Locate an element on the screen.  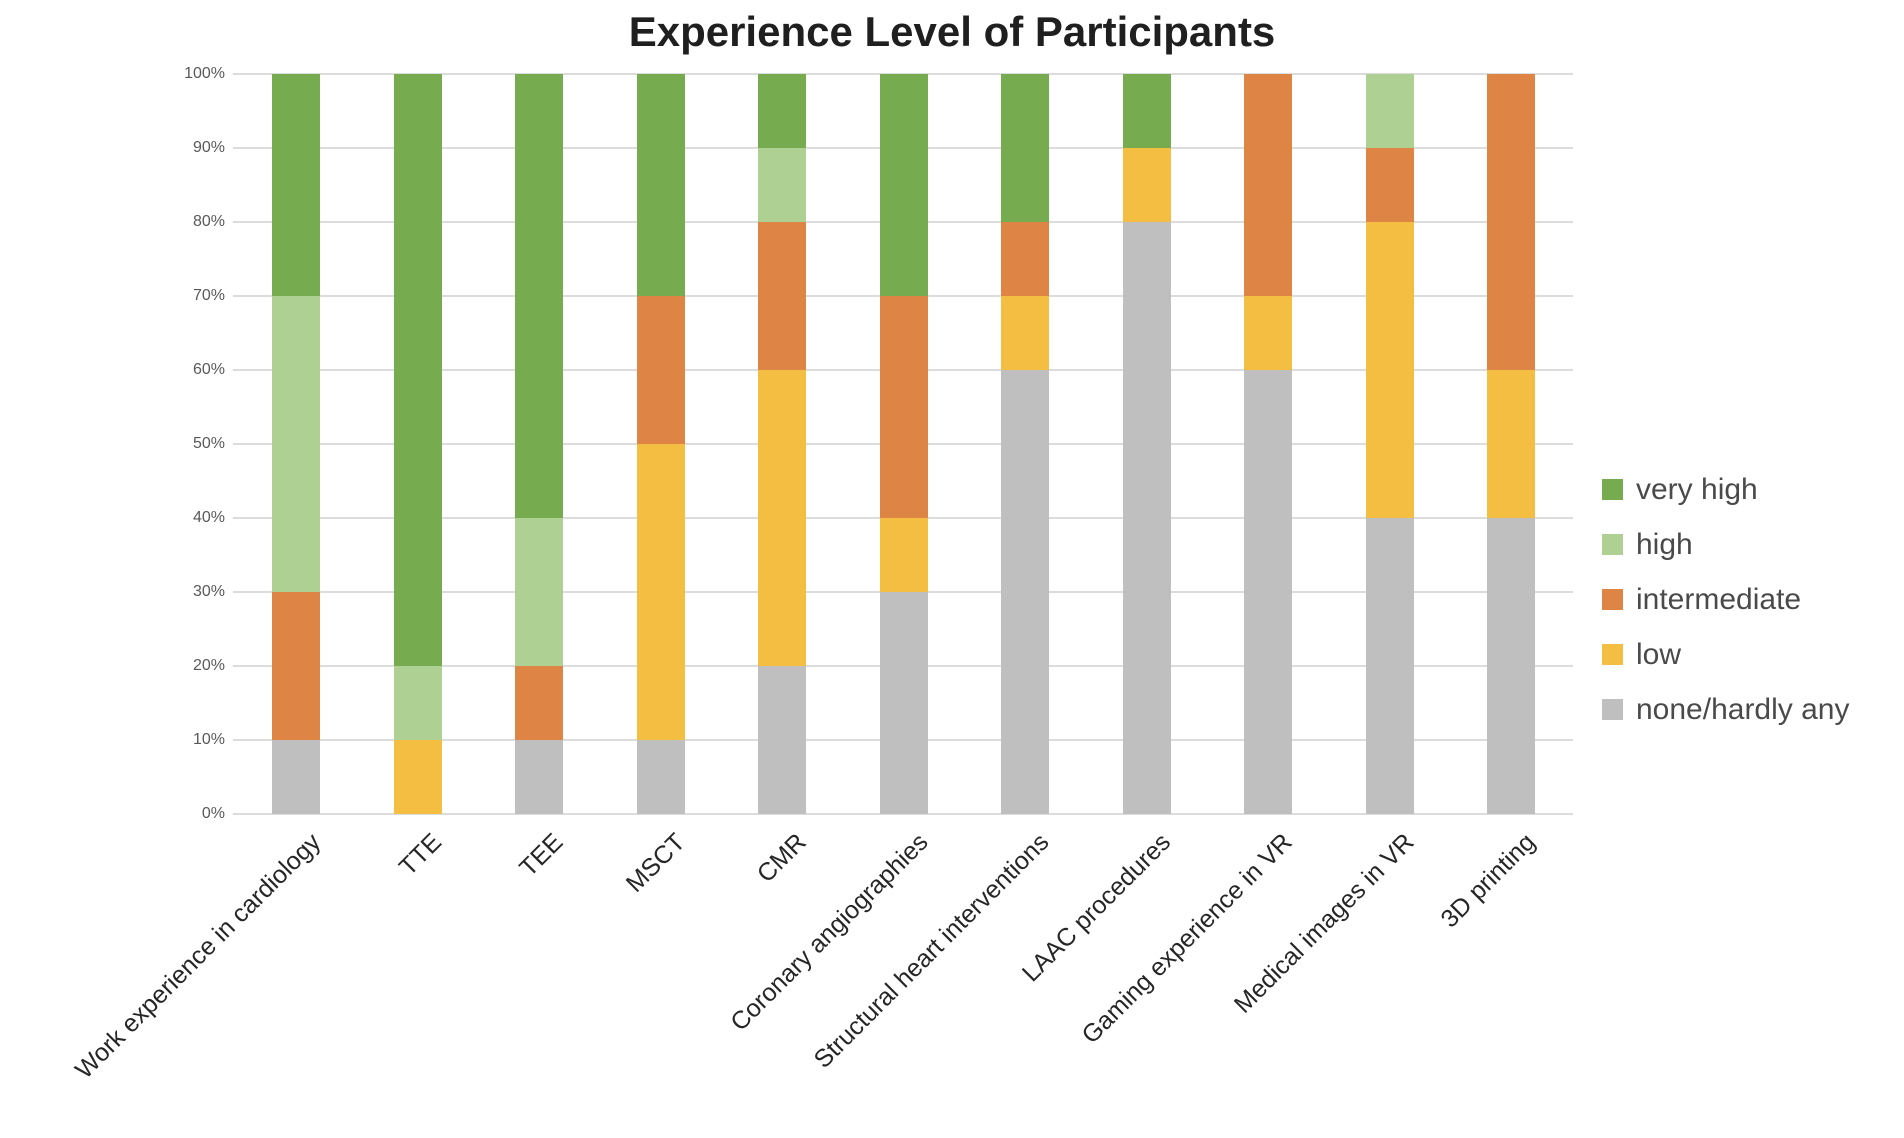
y-tick-label: 90% is located at coordinates (208, 147).